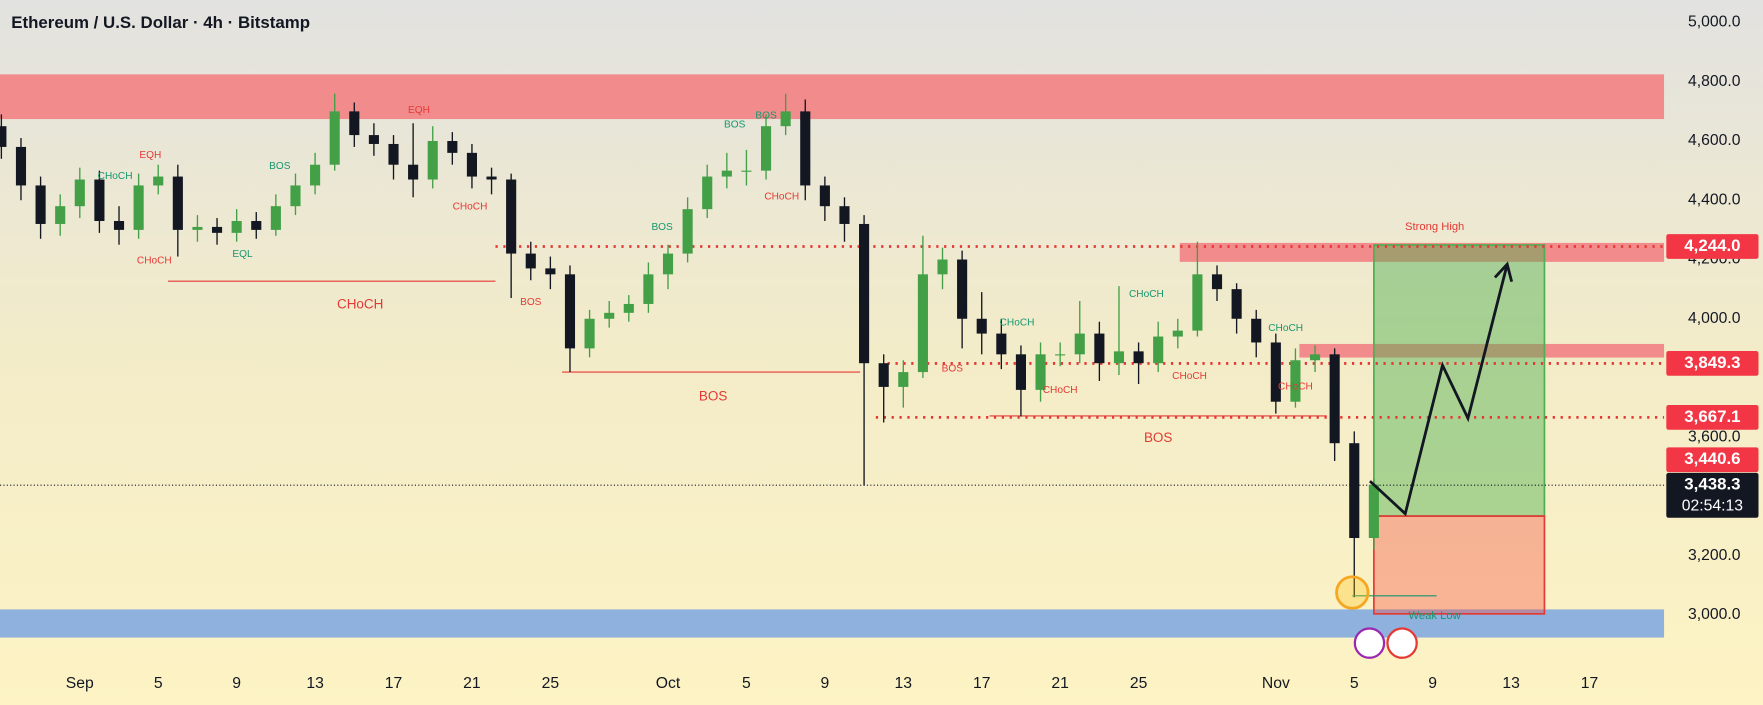 This screenshot has width=1763, height=705. I want to click on countdown: 02:54:13, so click(1712, 506).